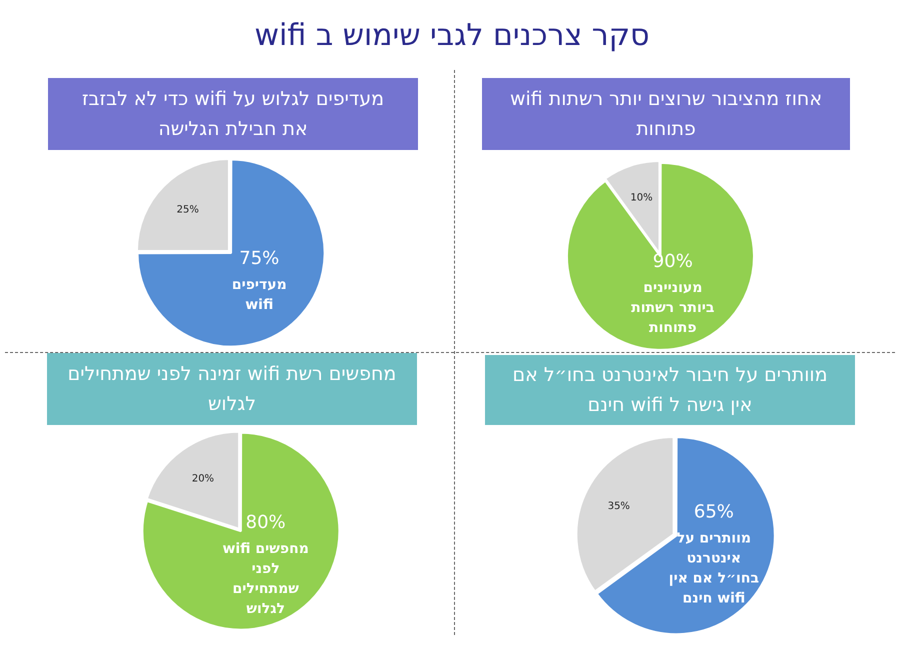  What do you see at coordinates (265, 578) in the screenshot?
I see `slice-label: מחפשים wifi לפני שמתחילים לגלוש` at bounding box center [265, 578].